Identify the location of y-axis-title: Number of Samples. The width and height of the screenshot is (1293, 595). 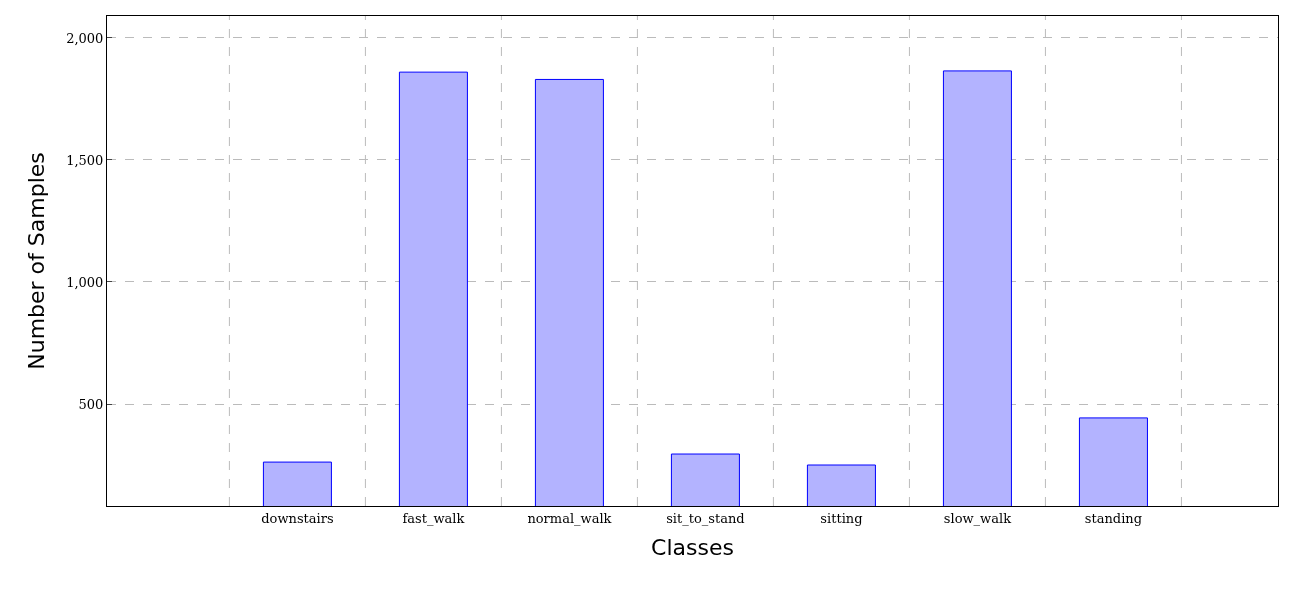
(36, 261).